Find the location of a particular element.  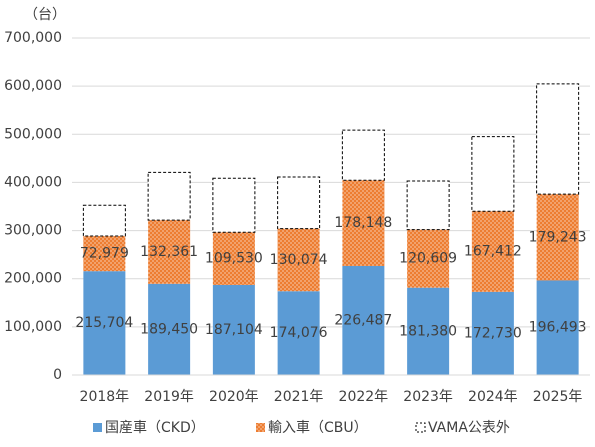

data-label: 181,380 is located at coordinates (428, 331).